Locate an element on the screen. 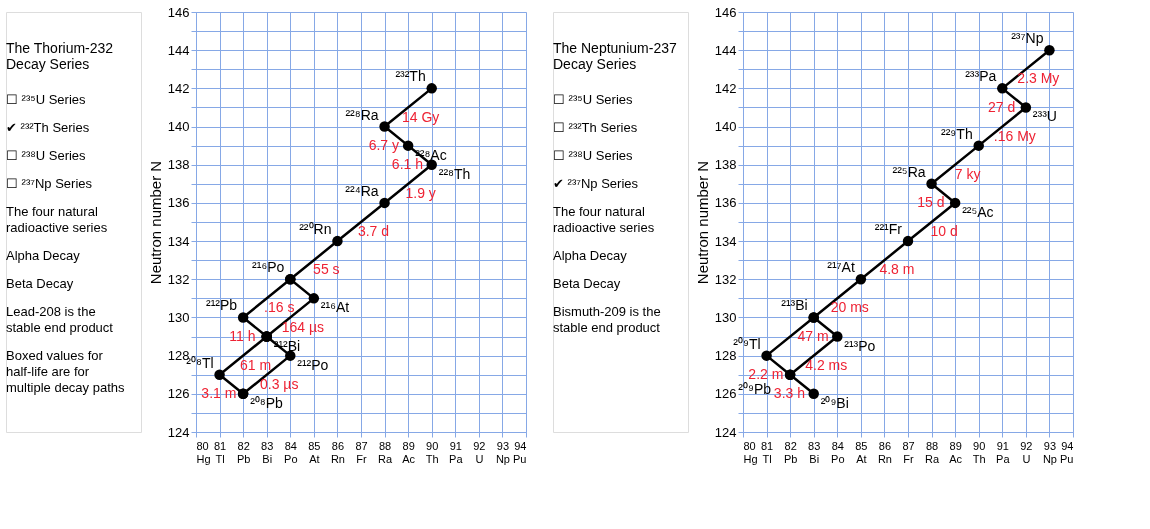 The image size is (1150, 529). data-label: ²²⁸Th is located at coordinates (454, 173).